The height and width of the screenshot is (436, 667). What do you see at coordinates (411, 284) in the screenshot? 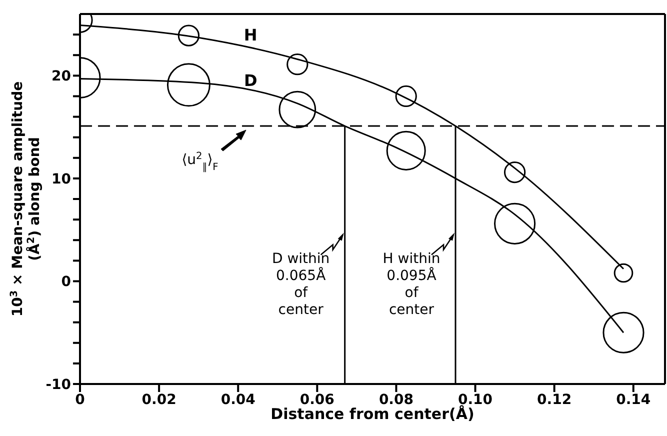
I see `ref-line-label: H within 0.095Å of center` at bounding box center [411, 284].